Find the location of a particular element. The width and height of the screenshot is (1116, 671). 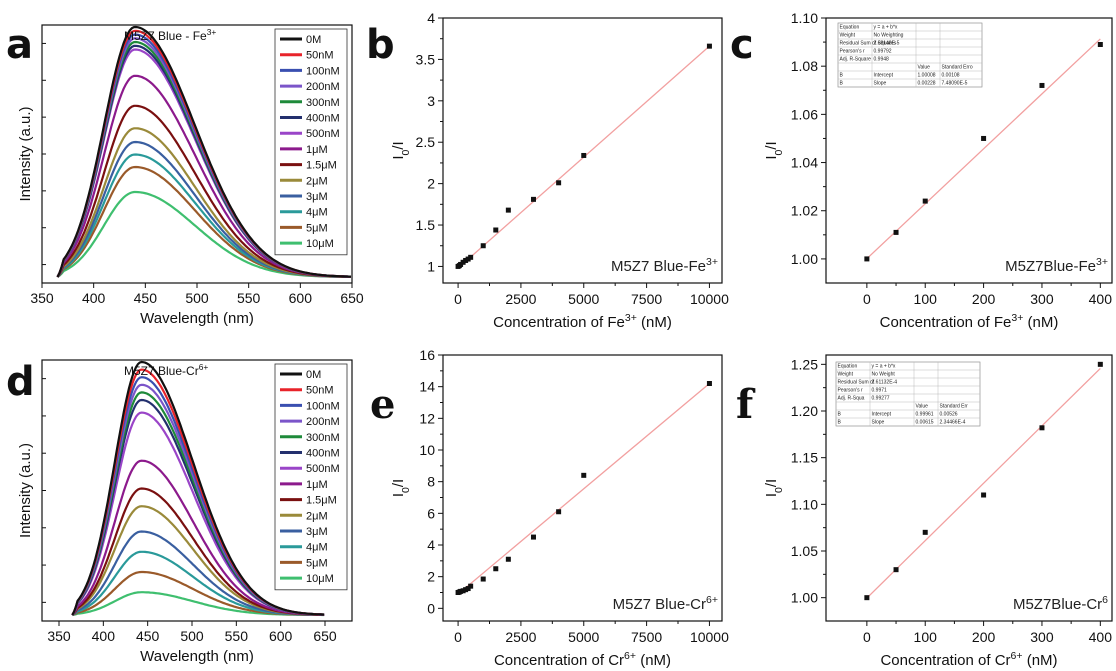

panel-c-stats-text: Standard Erro is located at coordinates (957, 68).